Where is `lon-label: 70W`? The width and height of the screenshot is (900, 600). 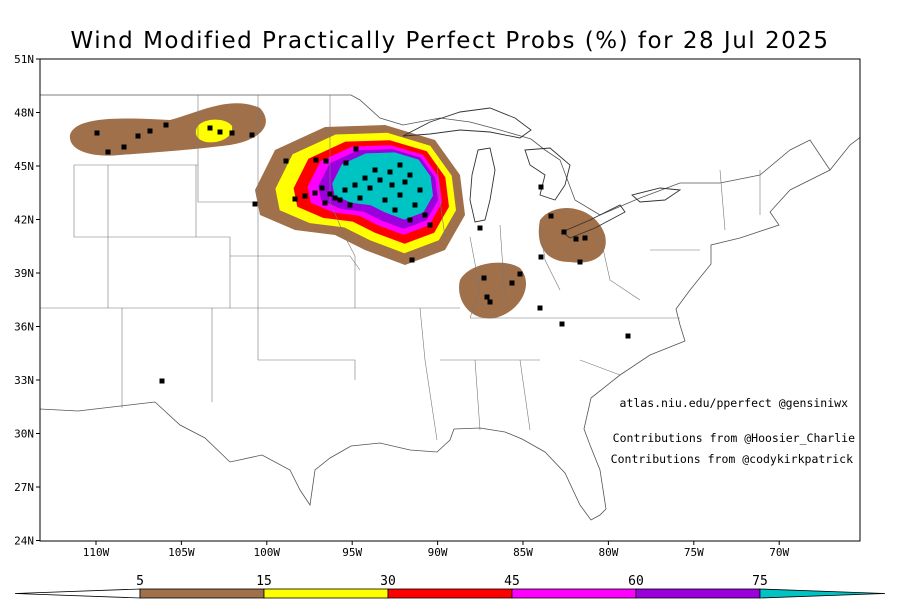
lon-label: 70W is located at coordinates (779, 552).